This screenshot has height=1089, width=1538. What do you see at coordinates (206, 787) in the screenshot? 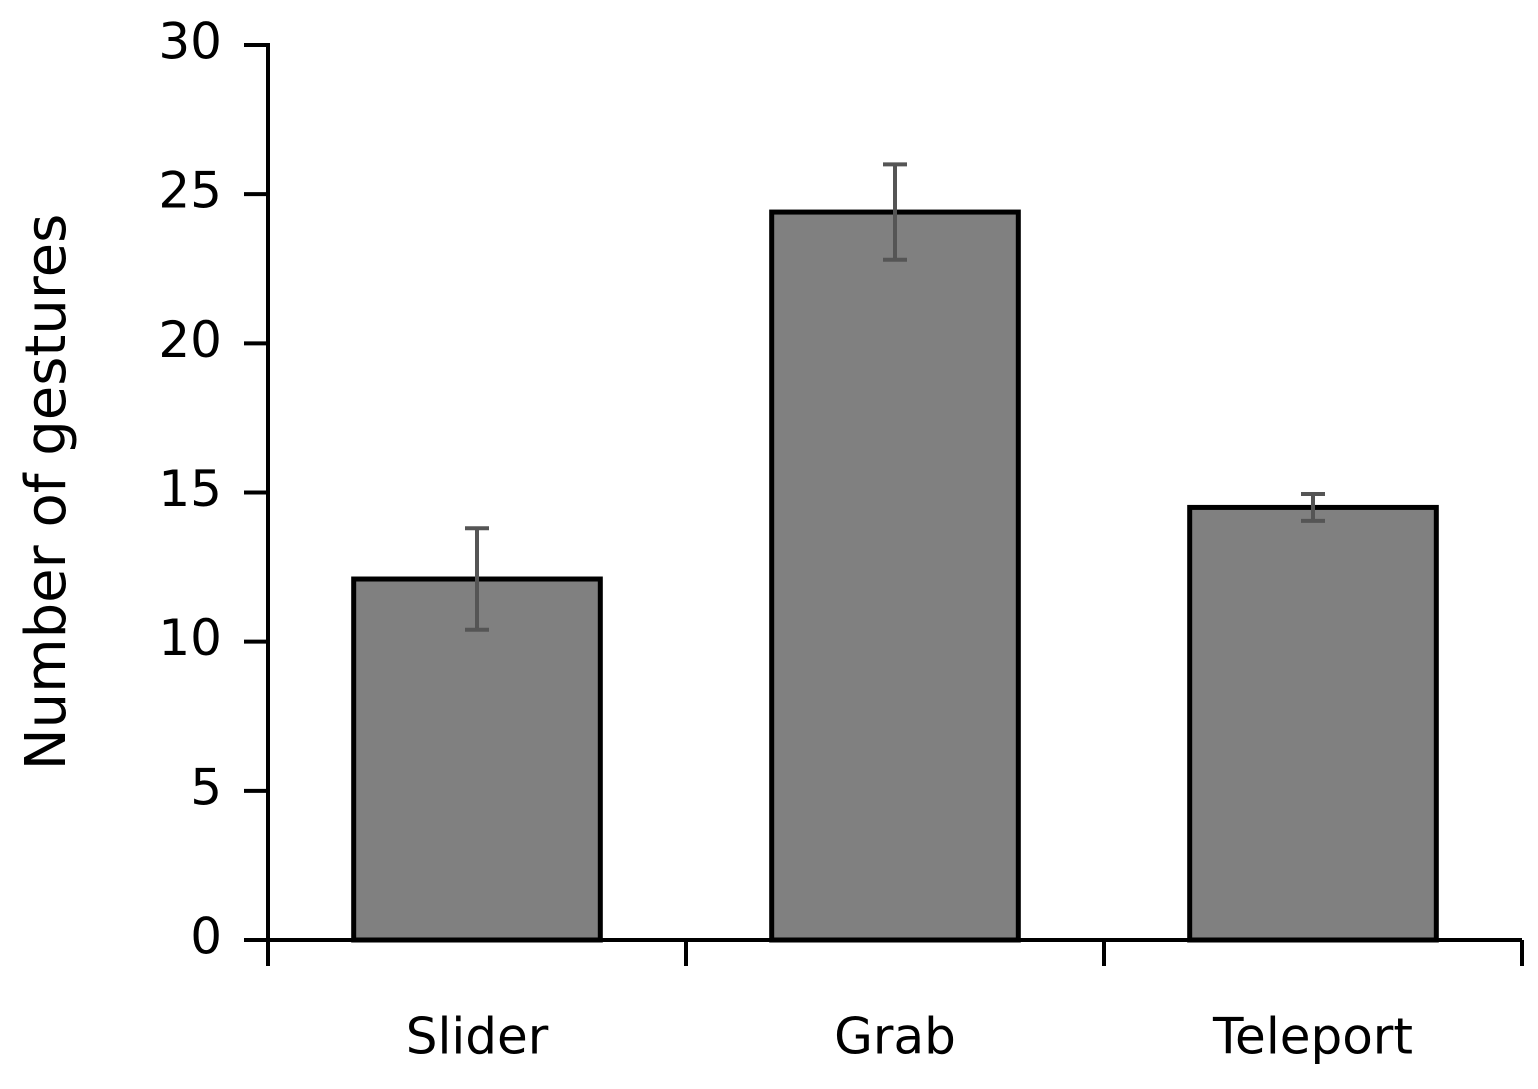
I see `y-tick-label: 5` at bounding box center [206, 787].